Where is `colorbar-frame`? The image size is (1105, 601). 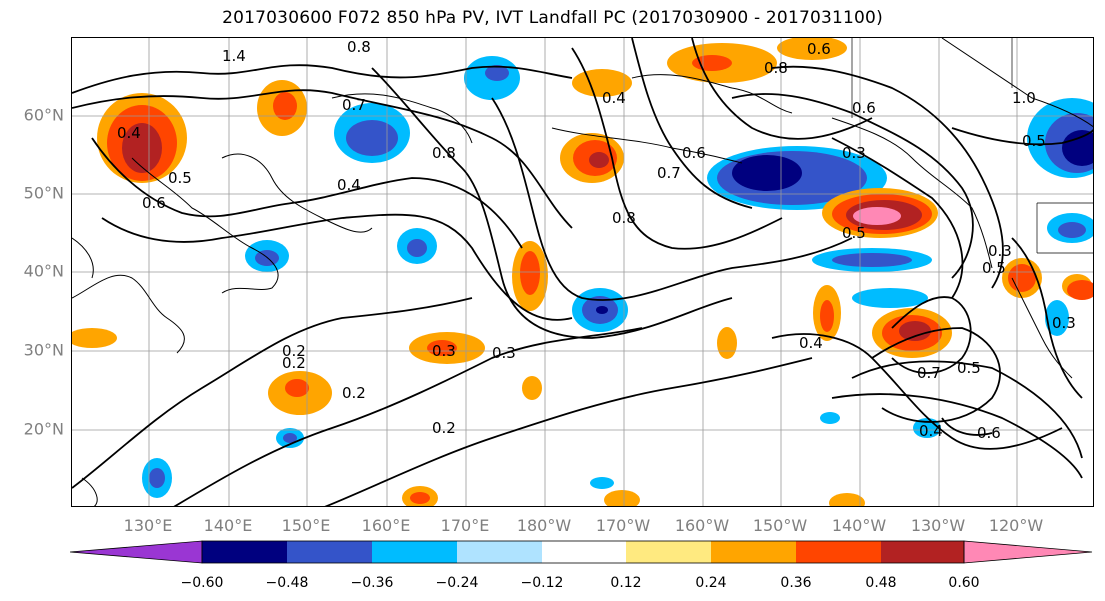
colorbar-frame is located at coordinates (583, 552).